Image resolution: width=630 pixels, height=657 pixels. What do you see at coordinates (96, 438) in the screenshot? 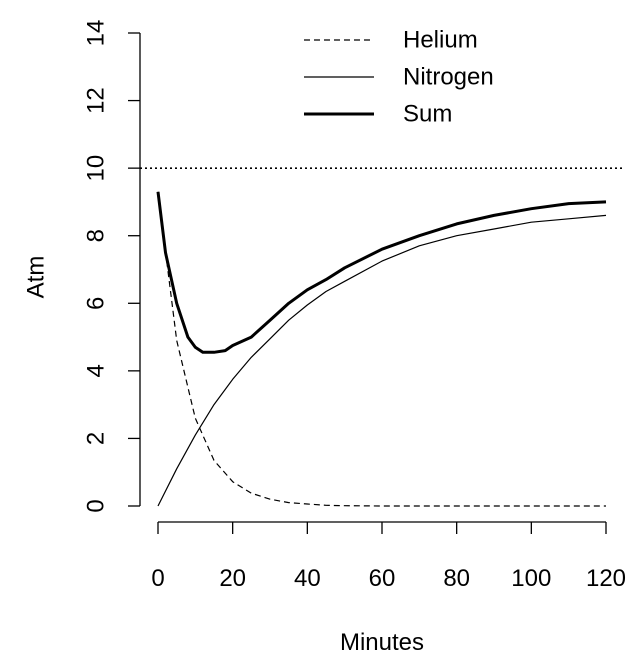
I see `y-tick-label: 2` at bounding box center [96, 438].